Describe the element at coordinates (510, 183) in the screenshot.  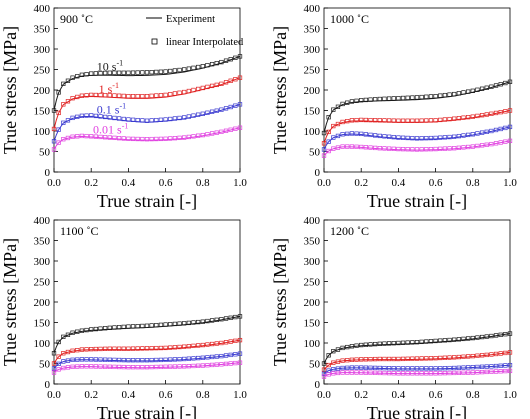
I see `x-tick-label: 1.0` at that location.